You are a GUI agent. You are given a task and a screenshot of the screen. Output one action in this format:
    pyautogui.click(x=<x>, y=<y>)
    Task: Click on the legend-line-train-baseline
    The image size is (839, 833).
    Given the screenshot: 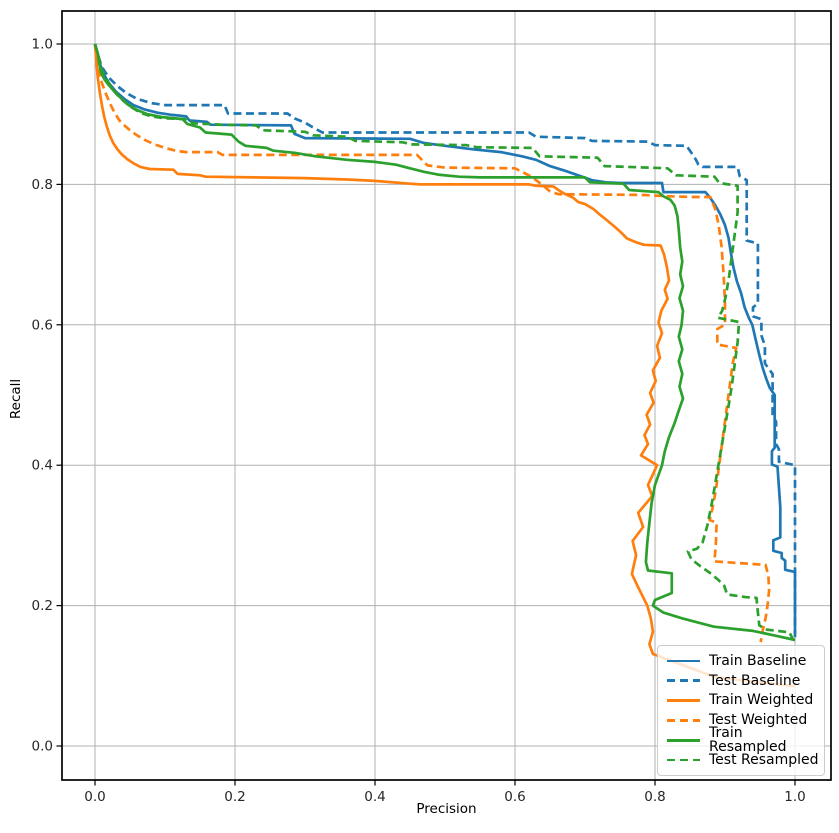 What is the action you would take?
    pyautogui.click(x=683, y=661)
    